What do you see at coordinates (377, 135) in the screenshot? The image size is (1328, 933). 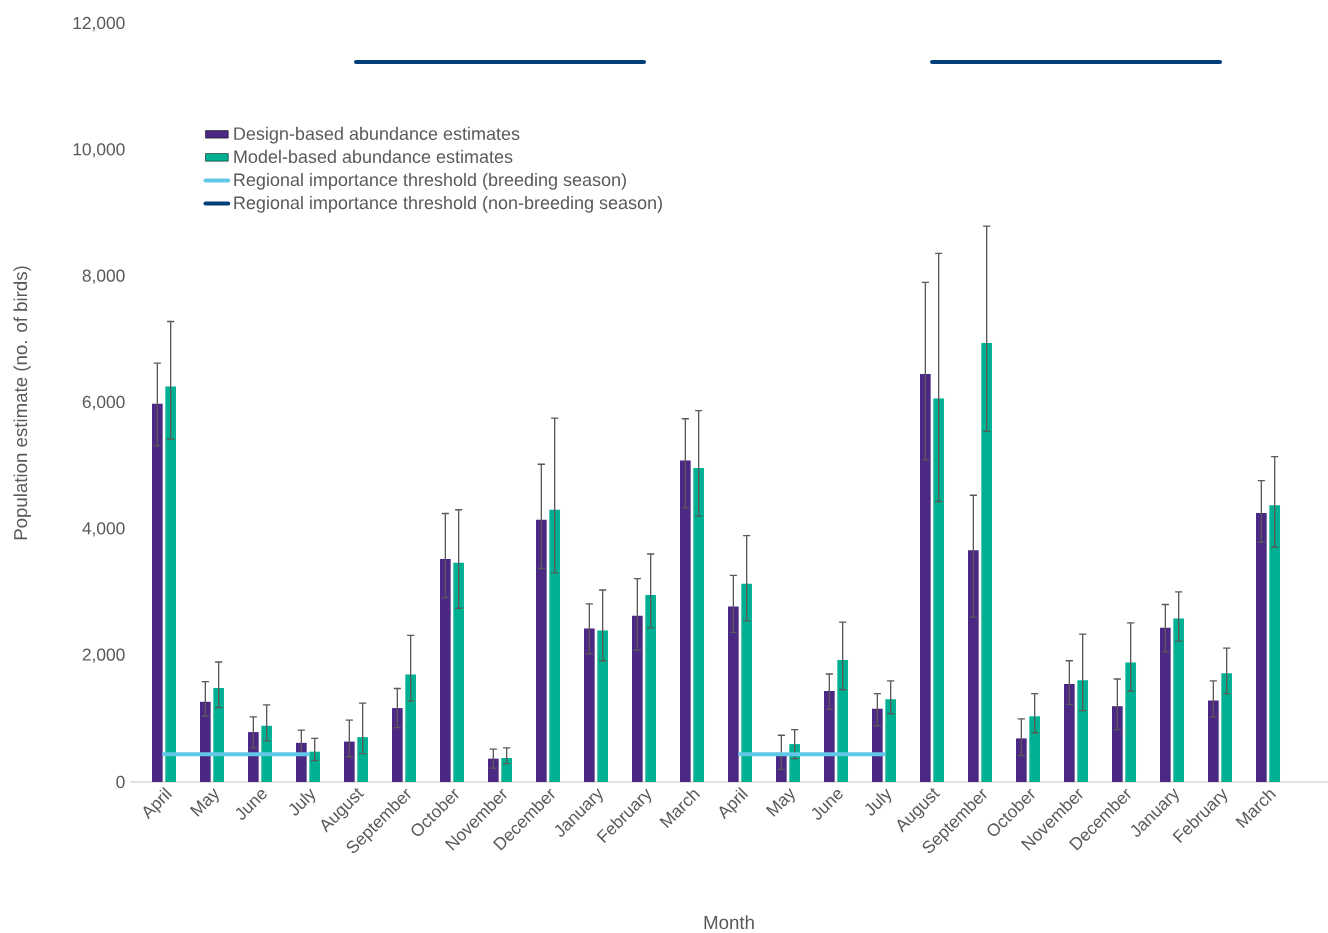 I see `legend-label: Design-based abundance estimates` at bounding box center [377, 135].